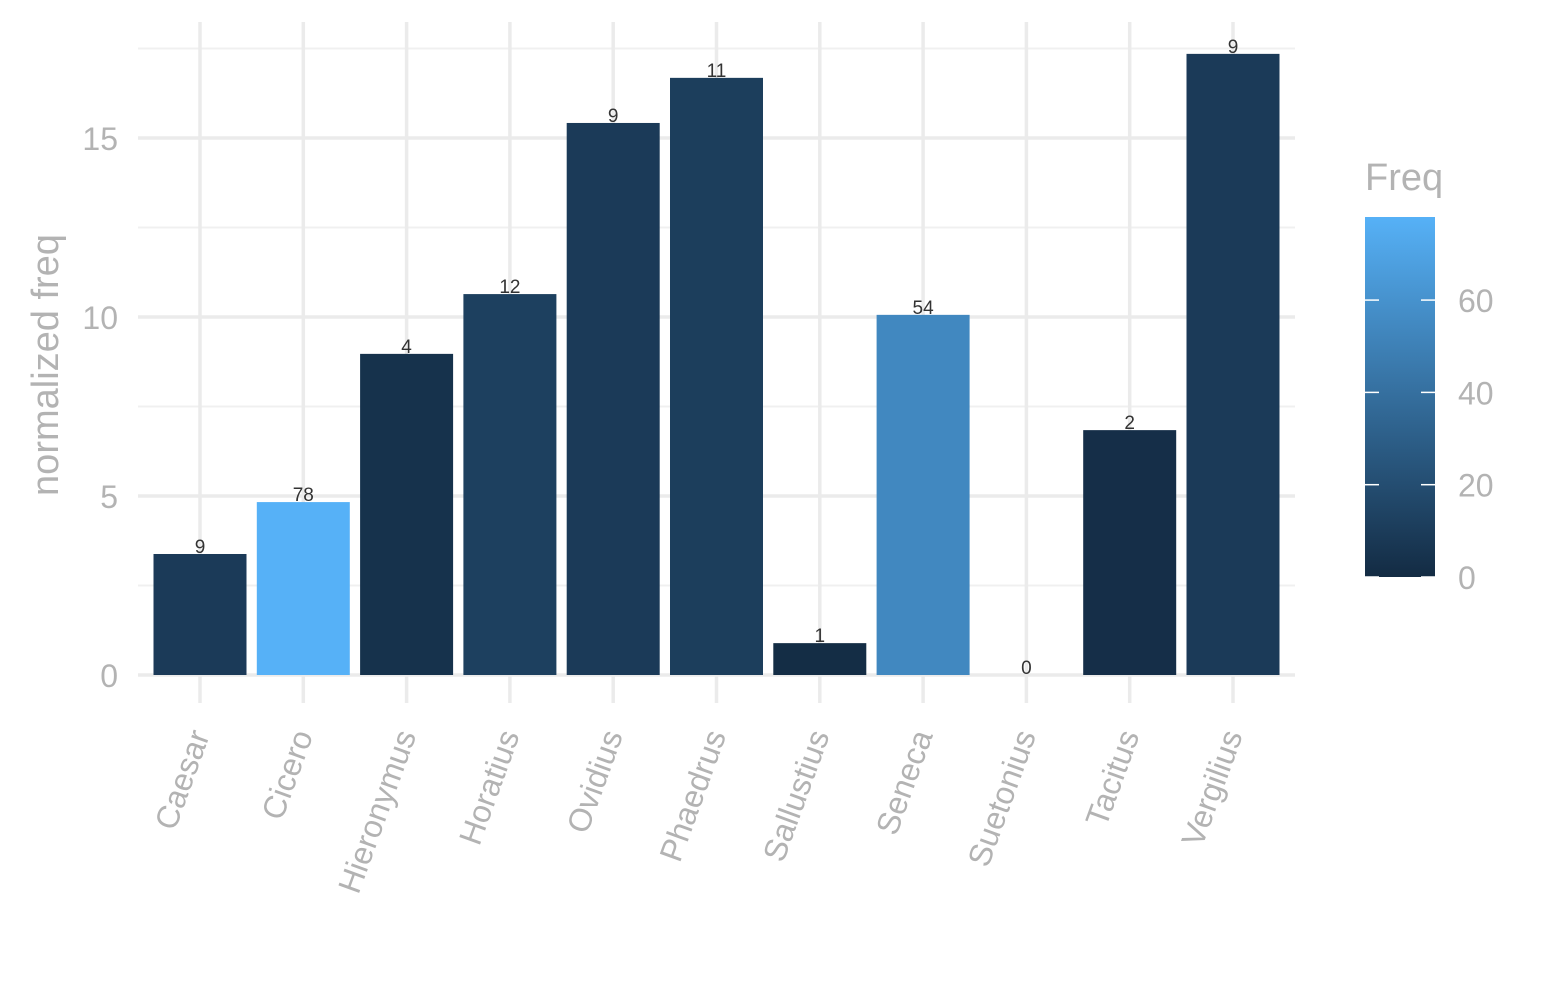 The height and width of the screenshot is (1005, 1545). Describe the element at coordinates (1130, 552) in the screenshot. I see `bar-tacitus` at that location.